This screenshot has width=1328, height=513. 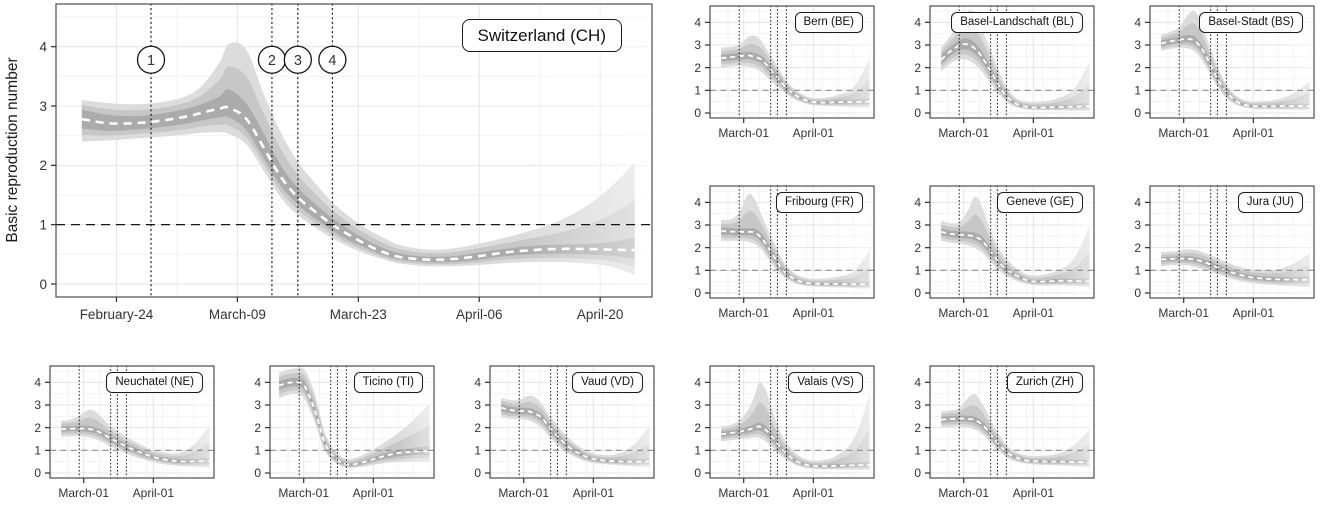 I want to click on panel-title-GE: Geneve (GE), so click(x=1040, y=202).